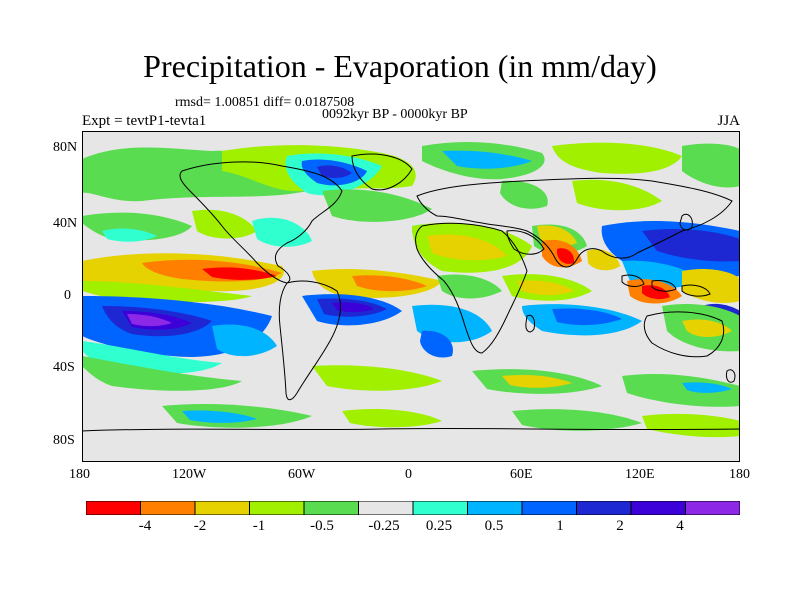 This screenshot has width=800, height=600. What do you see at coordinates (309, 340) in the screenshot?
I see `south-america-outline` at bounding box center [309, 340].